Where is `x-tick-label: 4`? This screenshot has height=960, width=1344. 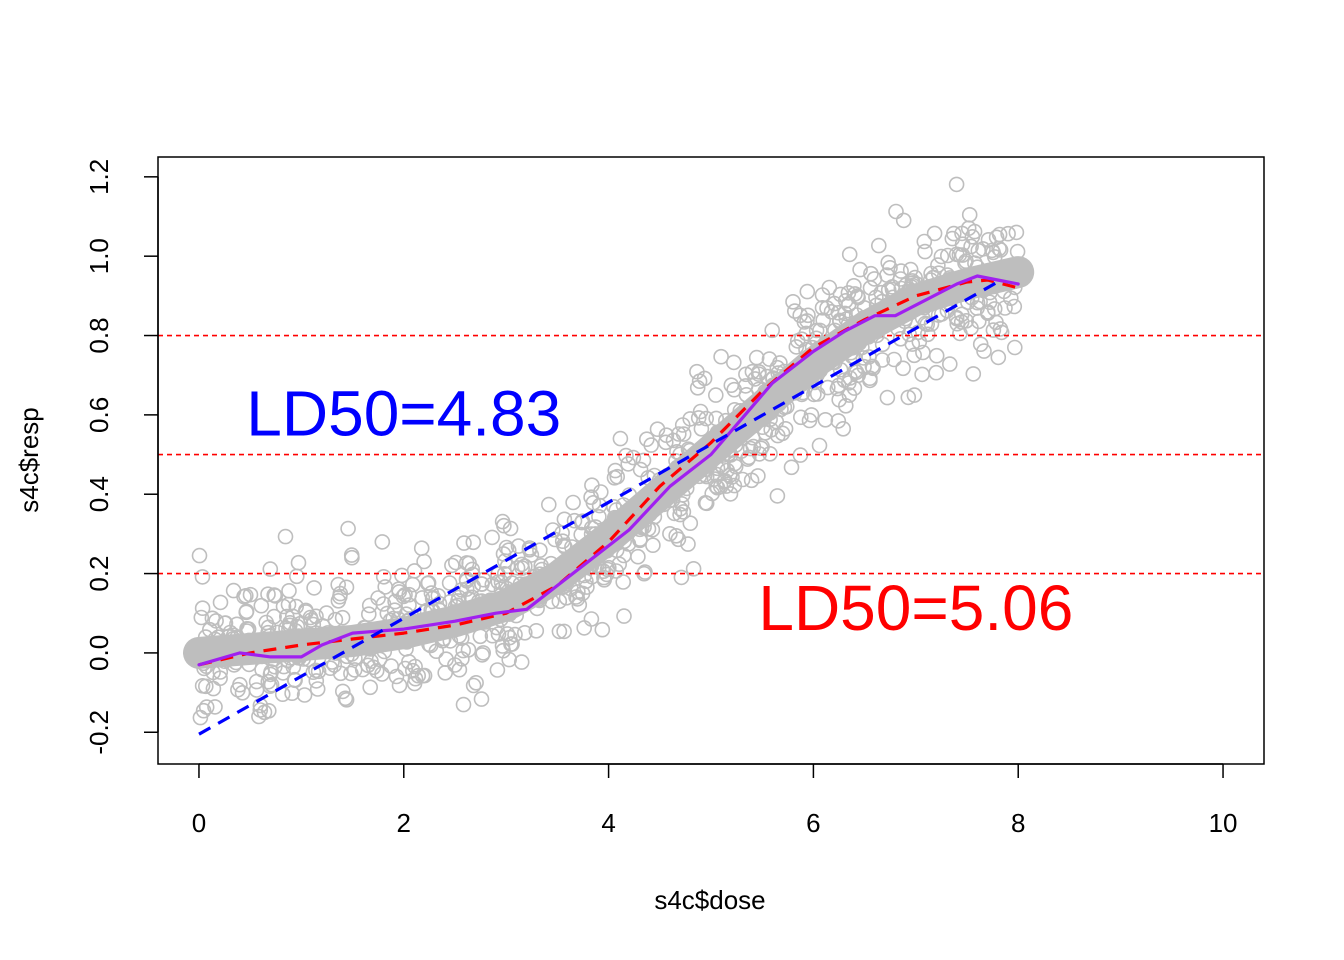
x-tick-label: 4 is located at coordinates (608, 823).